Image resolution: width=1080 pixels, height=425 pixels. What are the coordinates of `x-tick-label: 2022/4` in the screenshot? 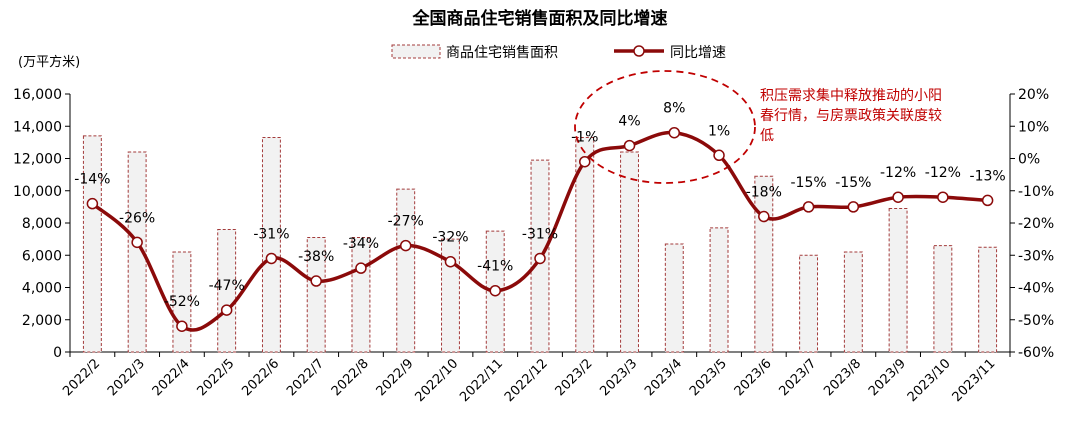 It's located at (171, 377).